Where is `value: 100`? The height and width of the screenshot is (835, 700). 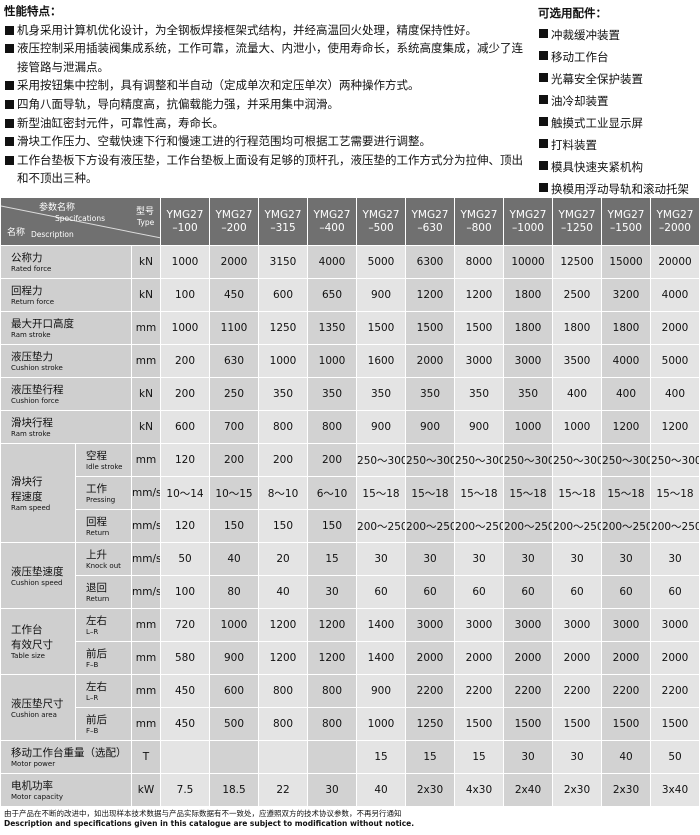
value: 100 is located at coordinates (185, 592).